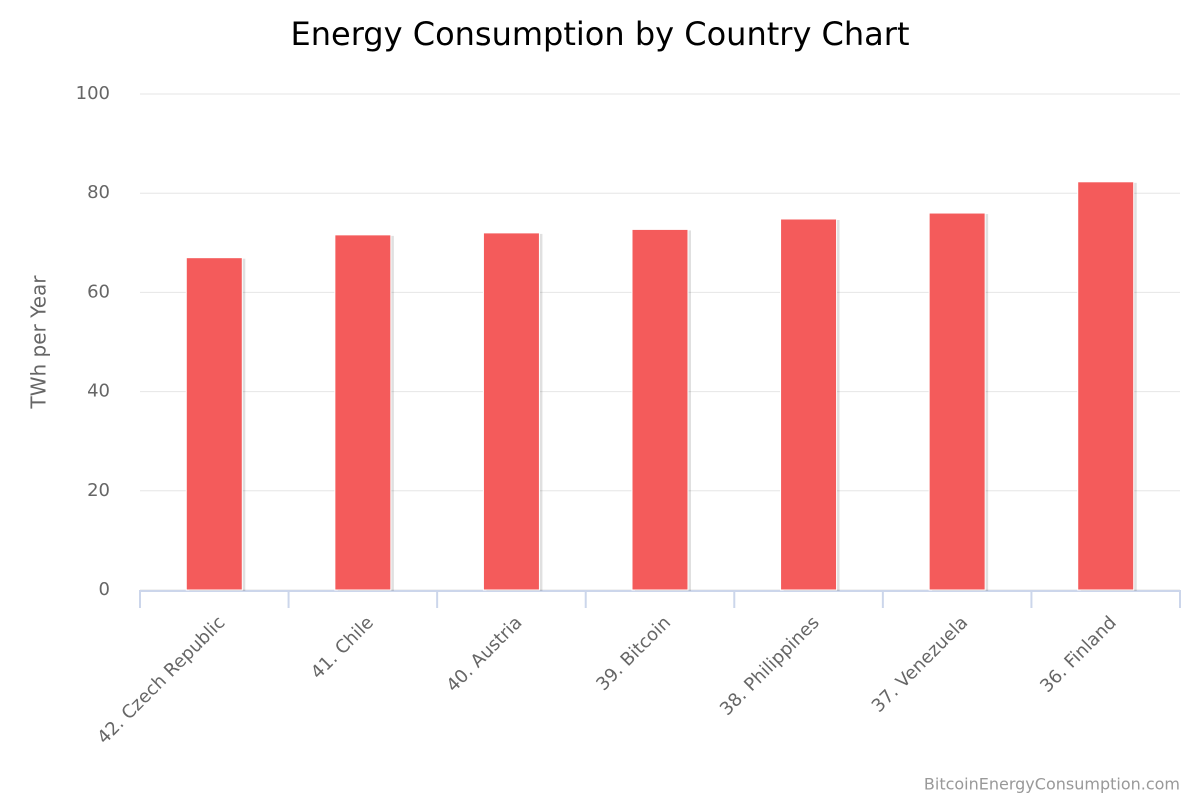 The width and height of the screenshot is (1200, 800). Describe the element at coordinates (920, 664) in the screenshot. I see `x-tick-label: 37. Venezuela` at that location.